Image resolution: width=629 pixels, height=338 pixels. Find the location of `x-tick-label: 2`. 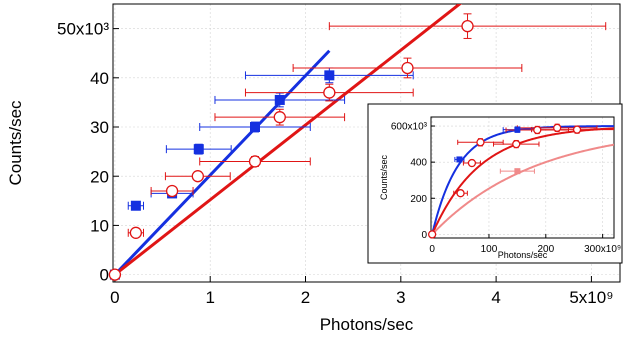

x-tick-label: 2 is located at coordinates (305, 297).